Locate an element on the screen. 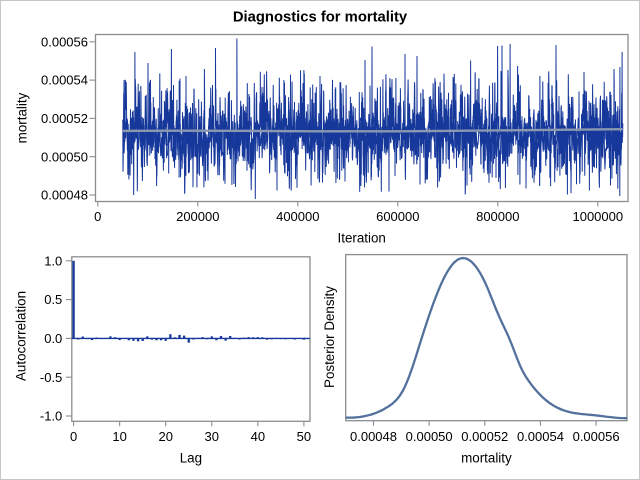  svg-text: 1000000 is located at coordinates (597, 216).